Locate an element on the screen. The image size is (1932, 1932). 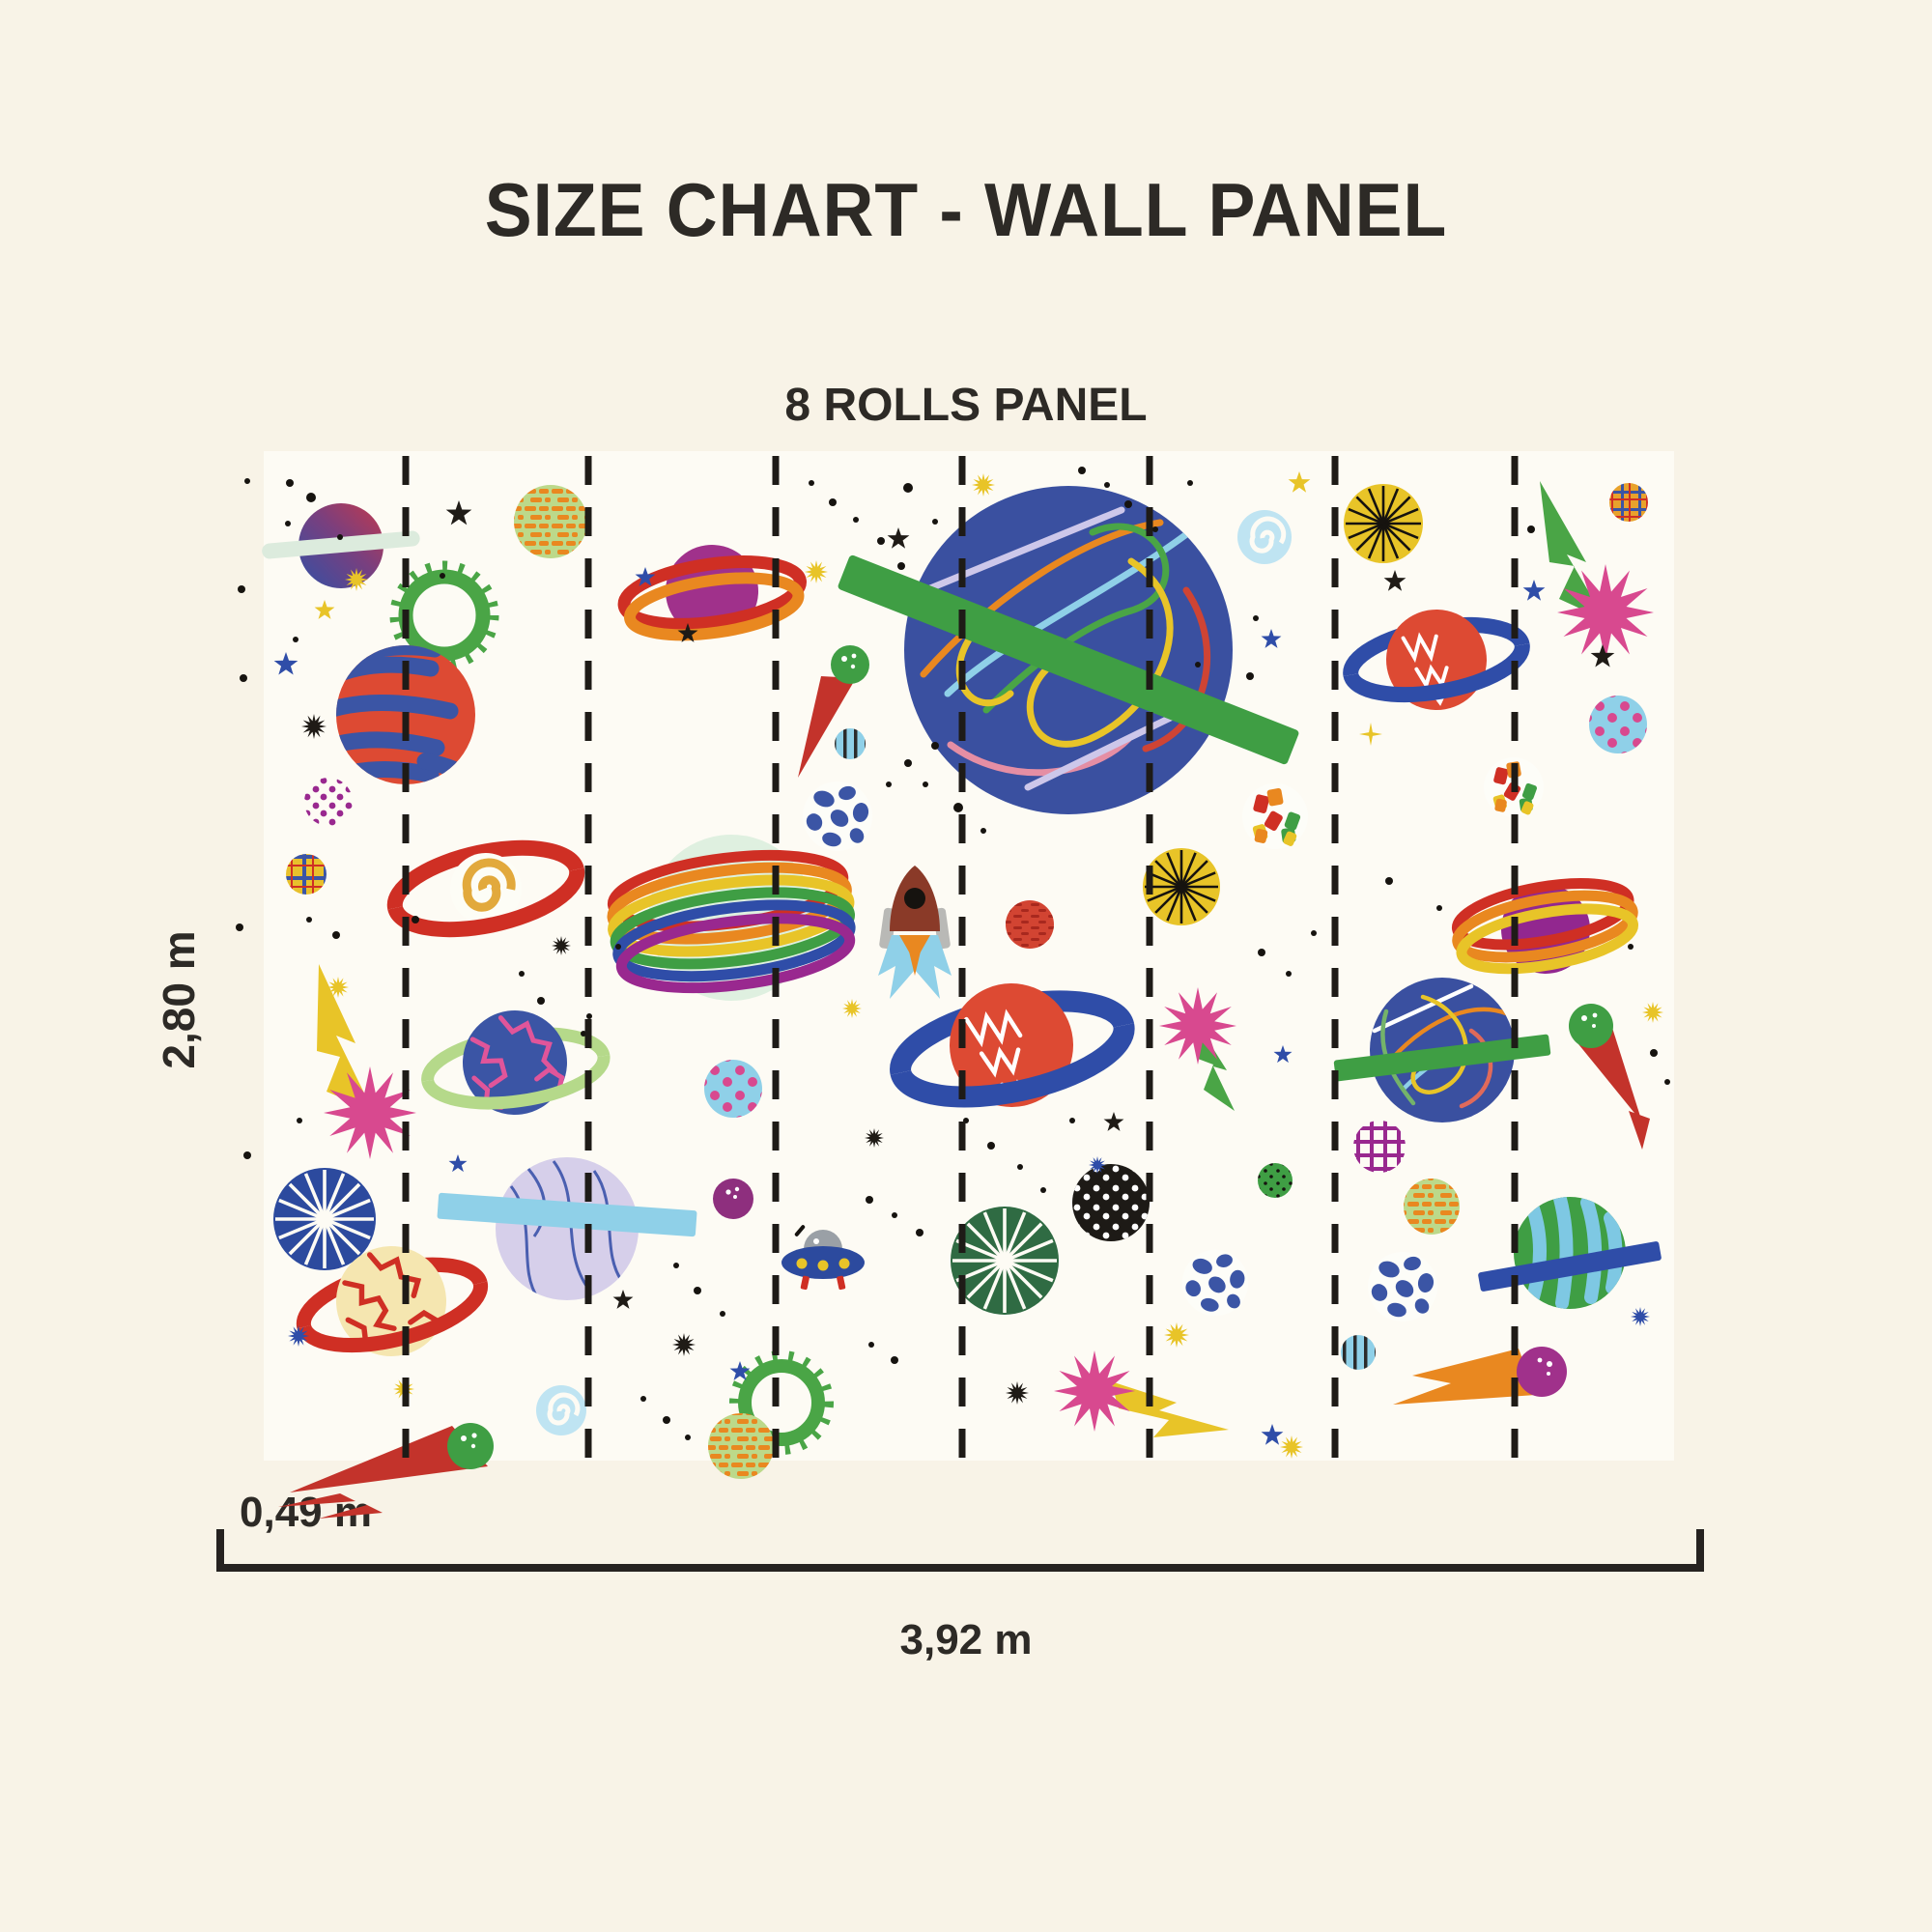
total-width-bracket is located at coordinates (960, 1550).